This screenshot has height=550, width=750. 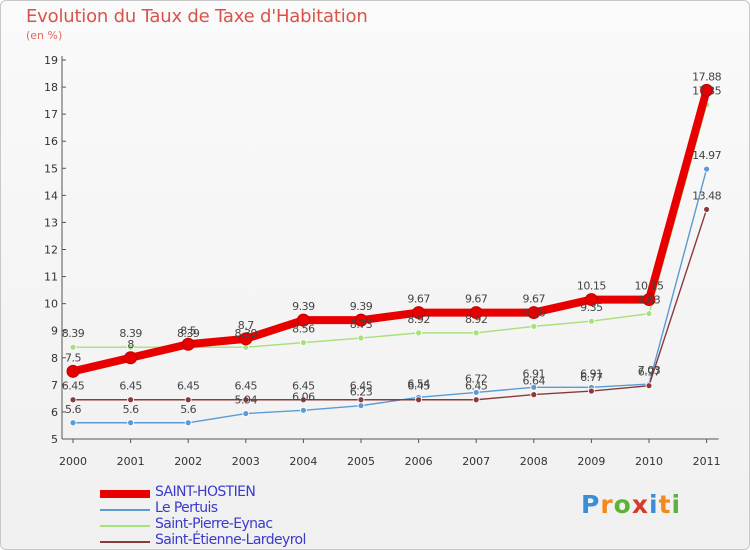 What do you see at coordinates (51, 195) in the screenshot?
I see `y-tick-label: 14` at bounding box center [51, 195].